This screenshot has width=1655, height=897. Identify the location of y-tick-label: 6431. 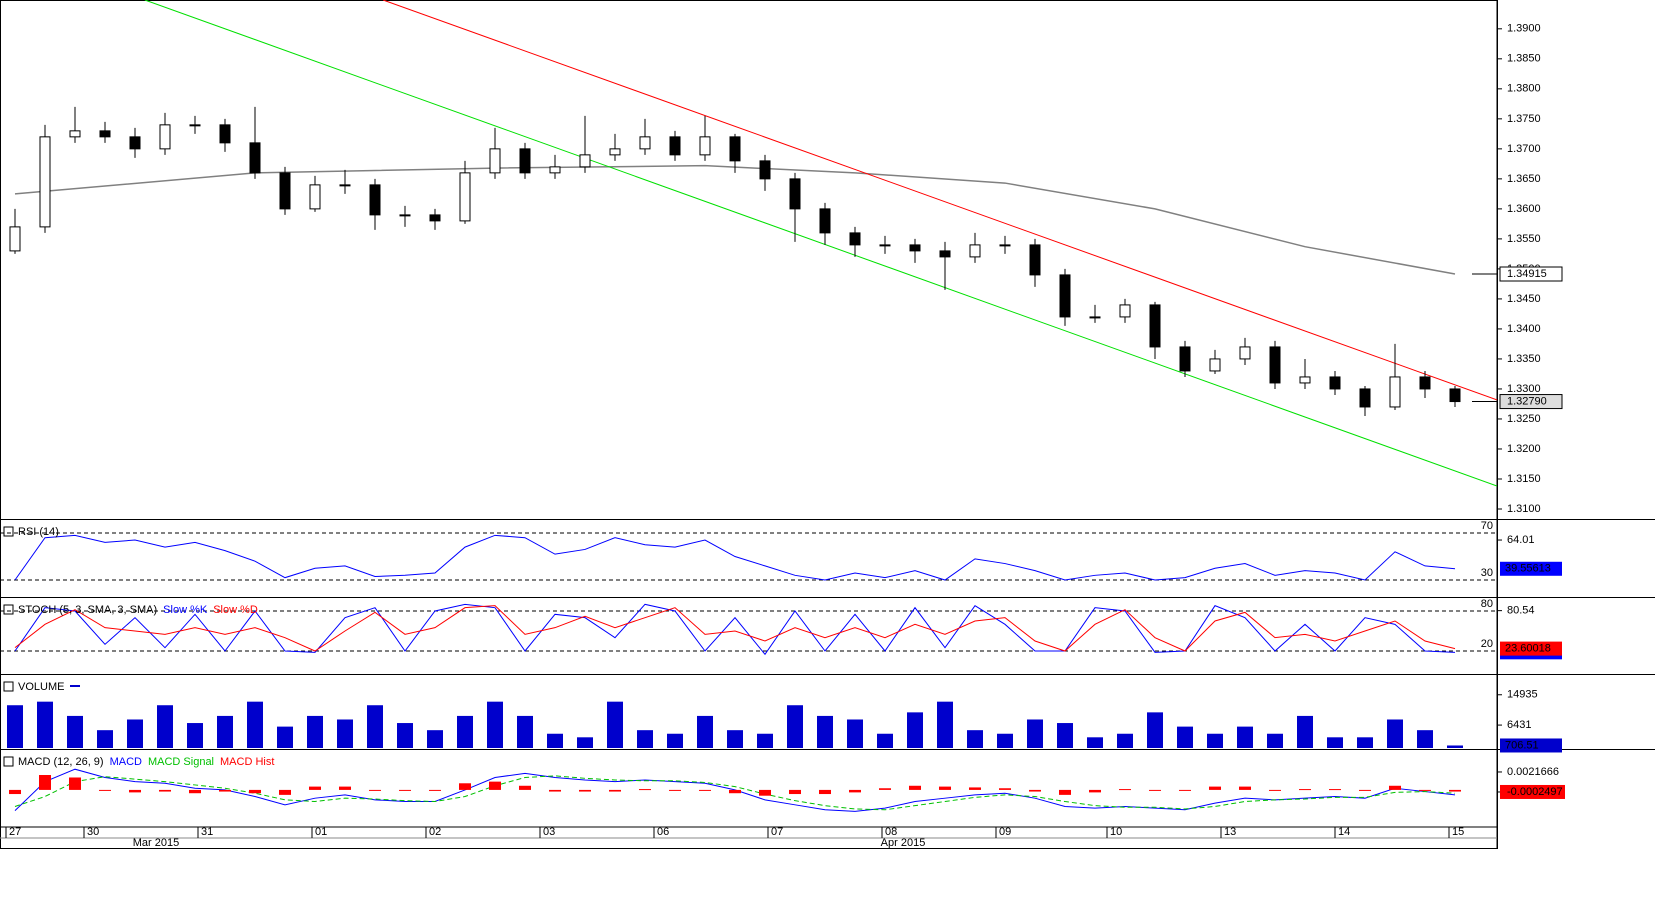
(1519, 725).